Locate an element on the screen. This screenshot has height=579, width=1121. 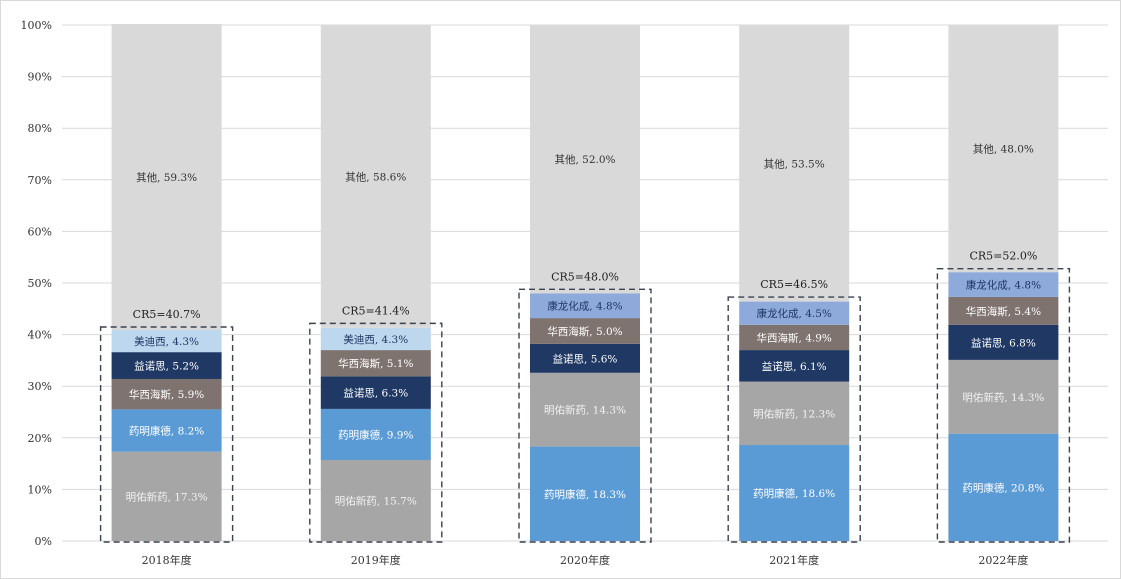
segment-data-label: 其他, 52.0% is located at coordinates (584, 159).